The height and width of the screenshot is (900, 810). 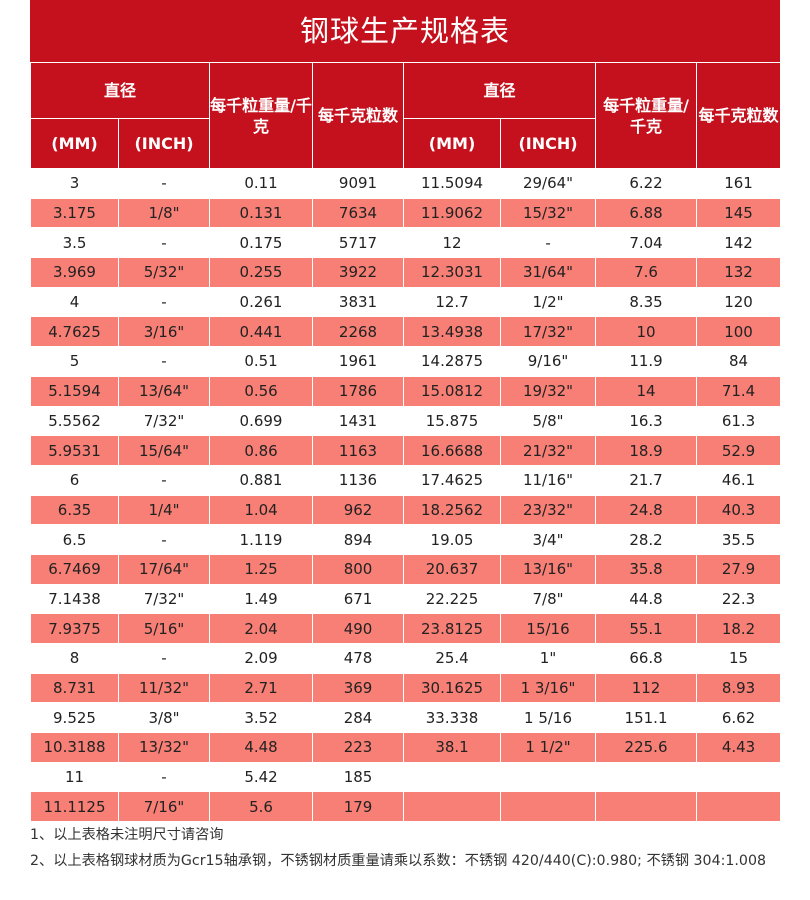 What do you see at coordinates (646, 302) in the screenshot?
I see `cell-right-weight: 8.35` at bounding box center [646, 302].